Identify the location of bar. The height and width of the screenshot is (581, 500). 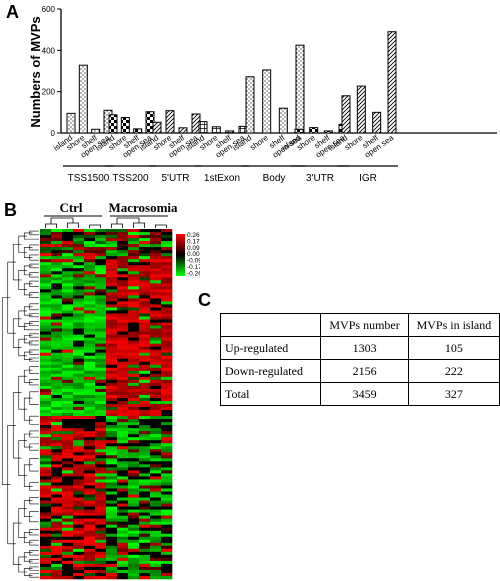
(314, 130).